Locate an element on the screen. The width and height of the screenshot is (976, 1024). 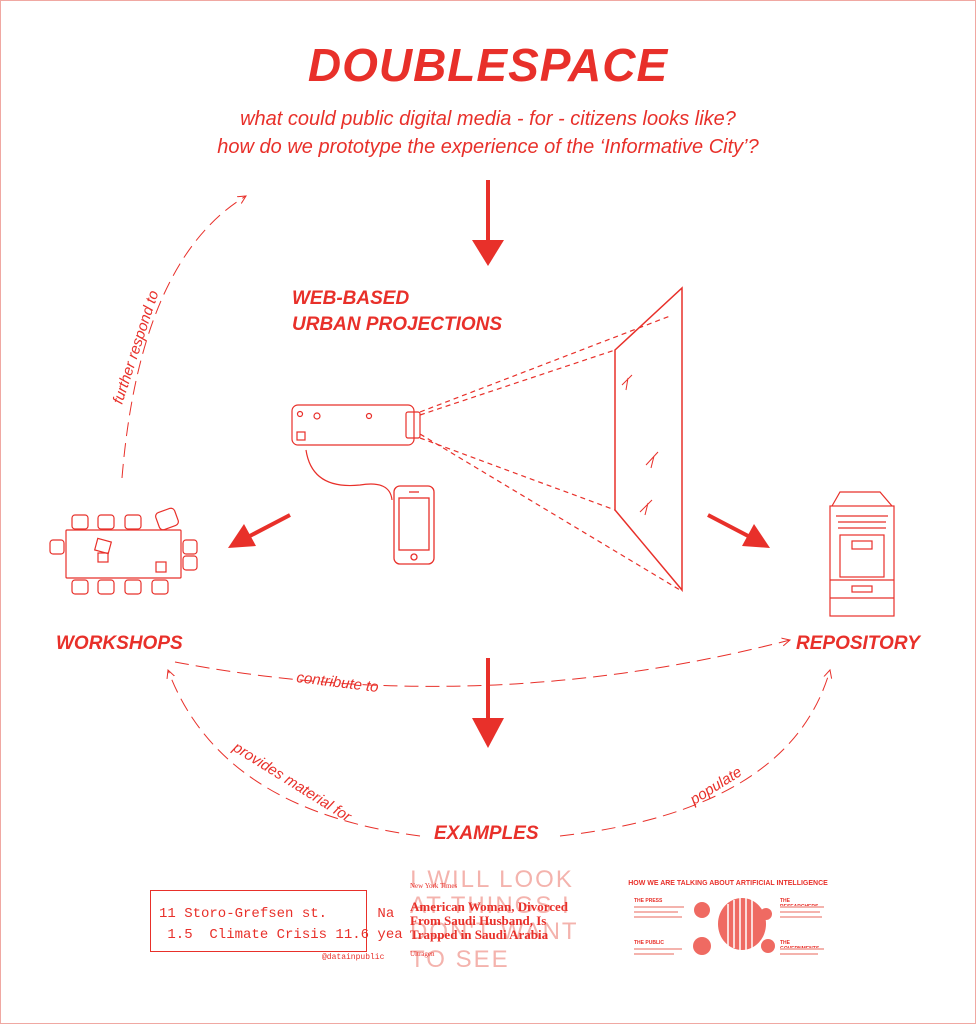
caption-populate: populate is located at coordinates (715, 785).